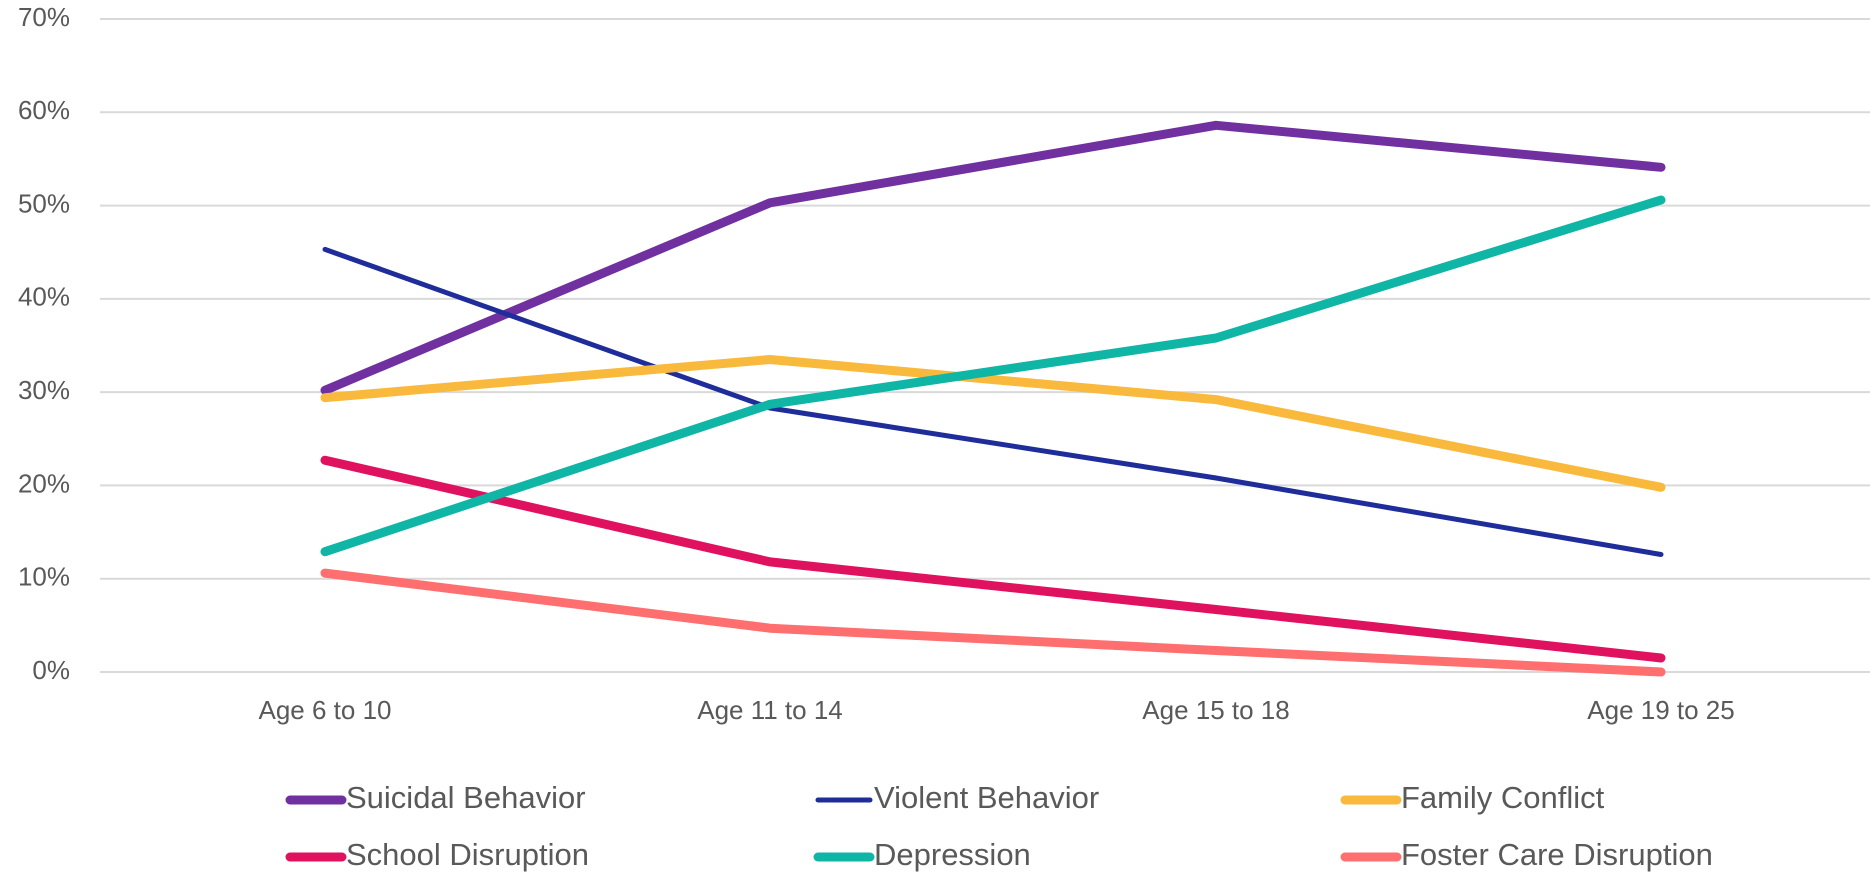 The width and height of the screenshot is (1870, 875). I want to click on legend-item: School Disruption, so click(437, 854).